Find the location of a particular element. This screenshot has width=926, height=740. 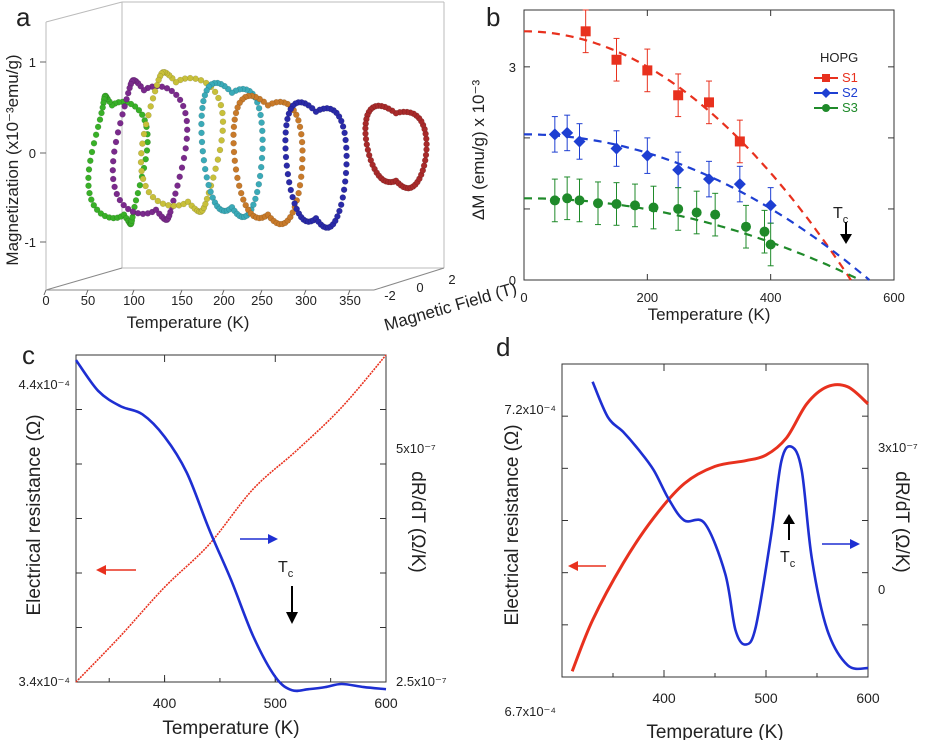

panel-a-x-ticks: 0 50 100 150 200 250 300 350 is located at coordinates (201, 298).